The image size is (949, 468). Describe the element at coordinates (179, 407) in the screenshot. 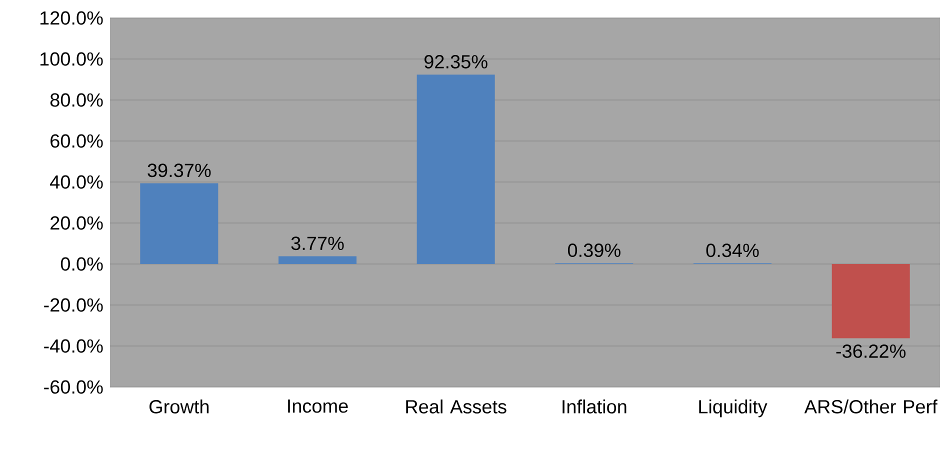

I see `x-tick-label: Growth` at that location.